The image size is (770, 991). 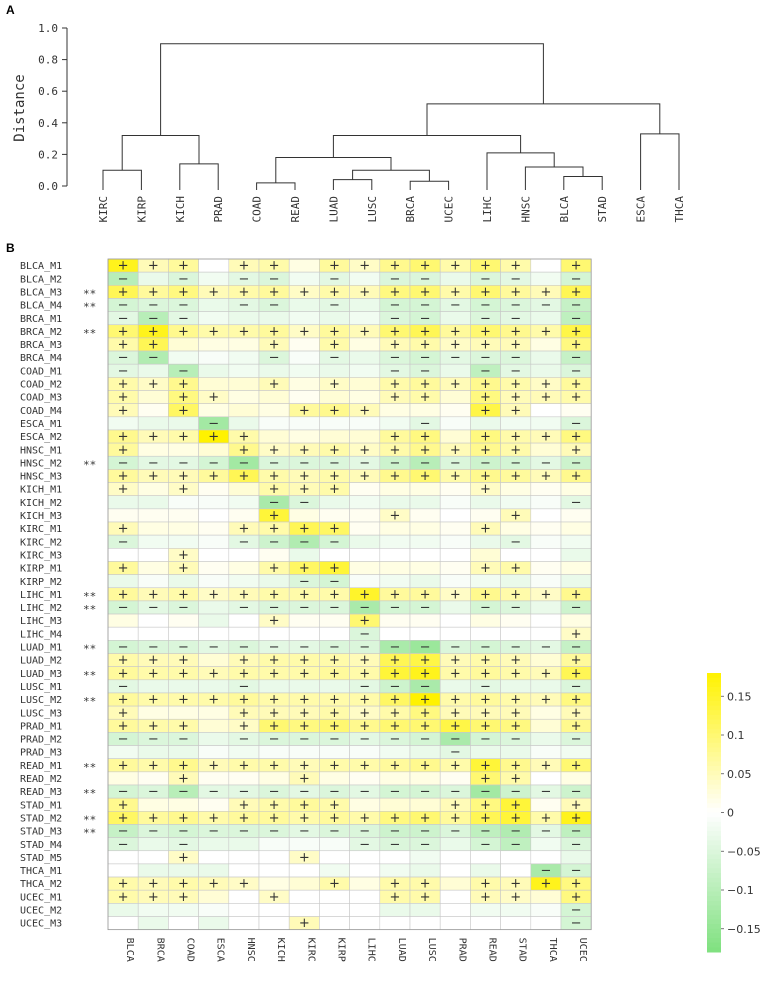 What do you see at coordinates (461, 950) in the screenshot?
I see `column-label-prad: PRAD` at bounding box center [461, 950].